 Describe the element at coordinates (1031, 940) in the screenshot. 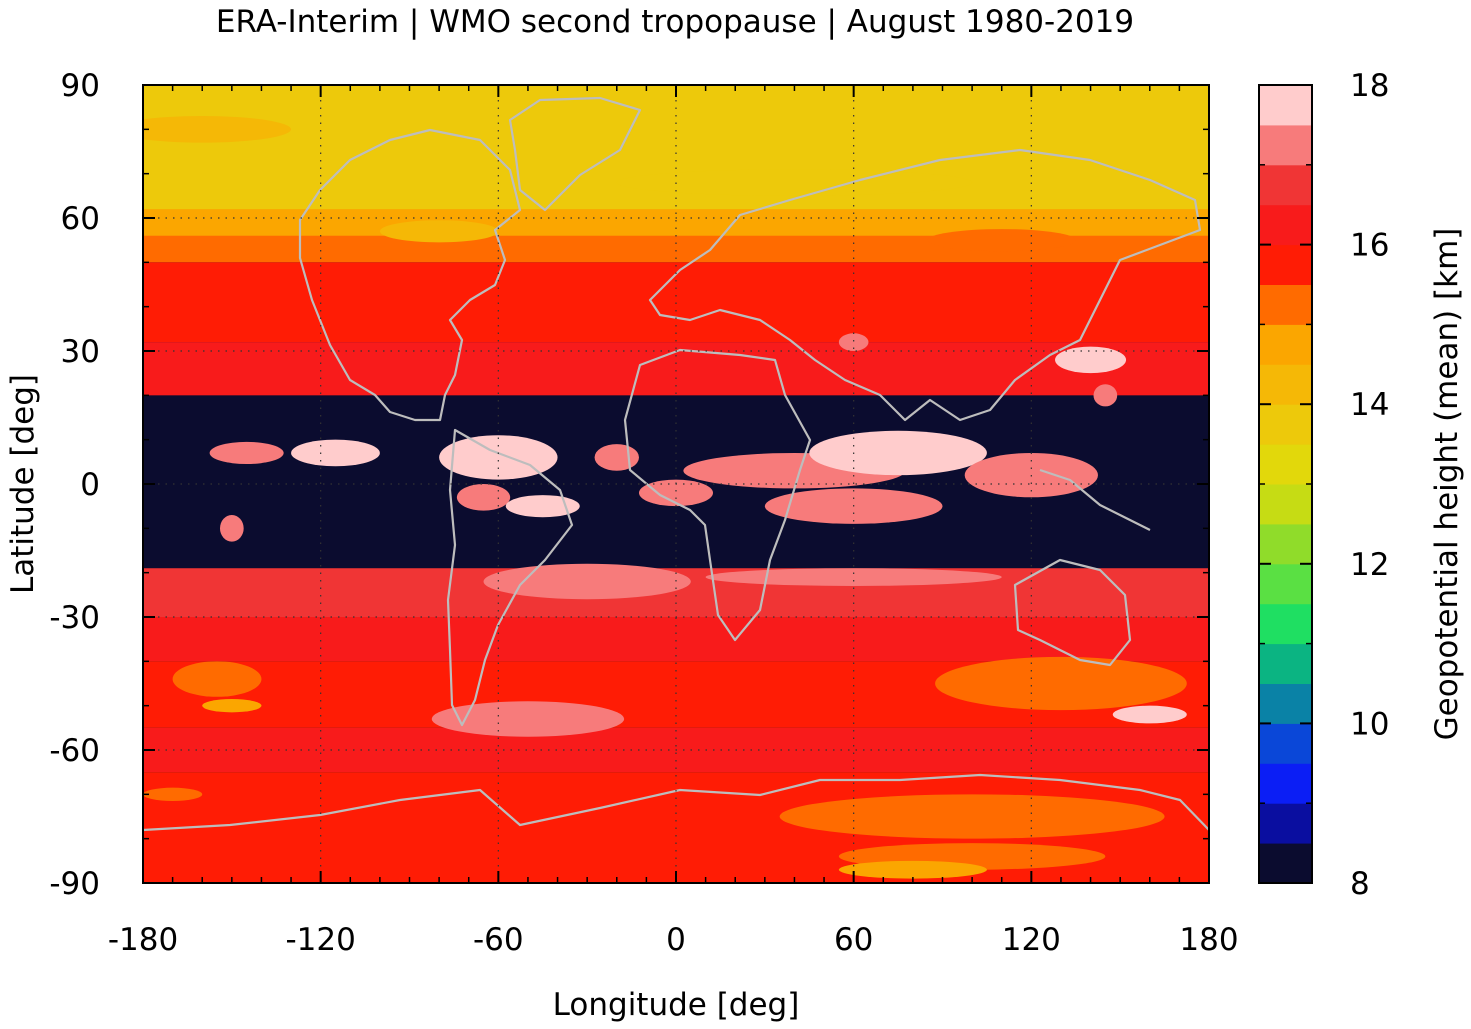

I see `x-tick-label: 120` at that location.